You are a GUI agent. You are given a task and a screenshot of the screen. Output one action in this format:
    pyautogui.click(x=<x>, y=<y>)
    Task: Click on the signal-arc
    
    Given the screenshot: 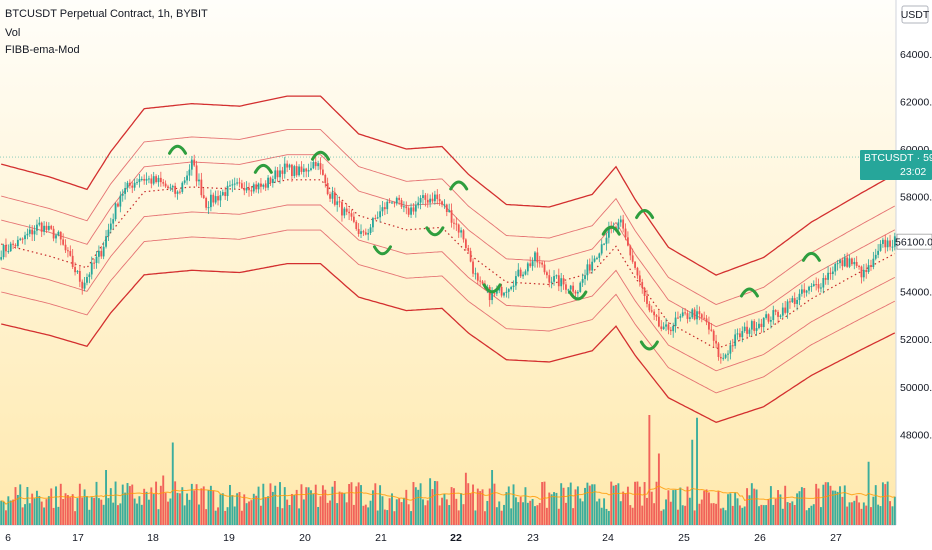 What is the action you would take?
    pyautogui.click(x=649, y=345)
    